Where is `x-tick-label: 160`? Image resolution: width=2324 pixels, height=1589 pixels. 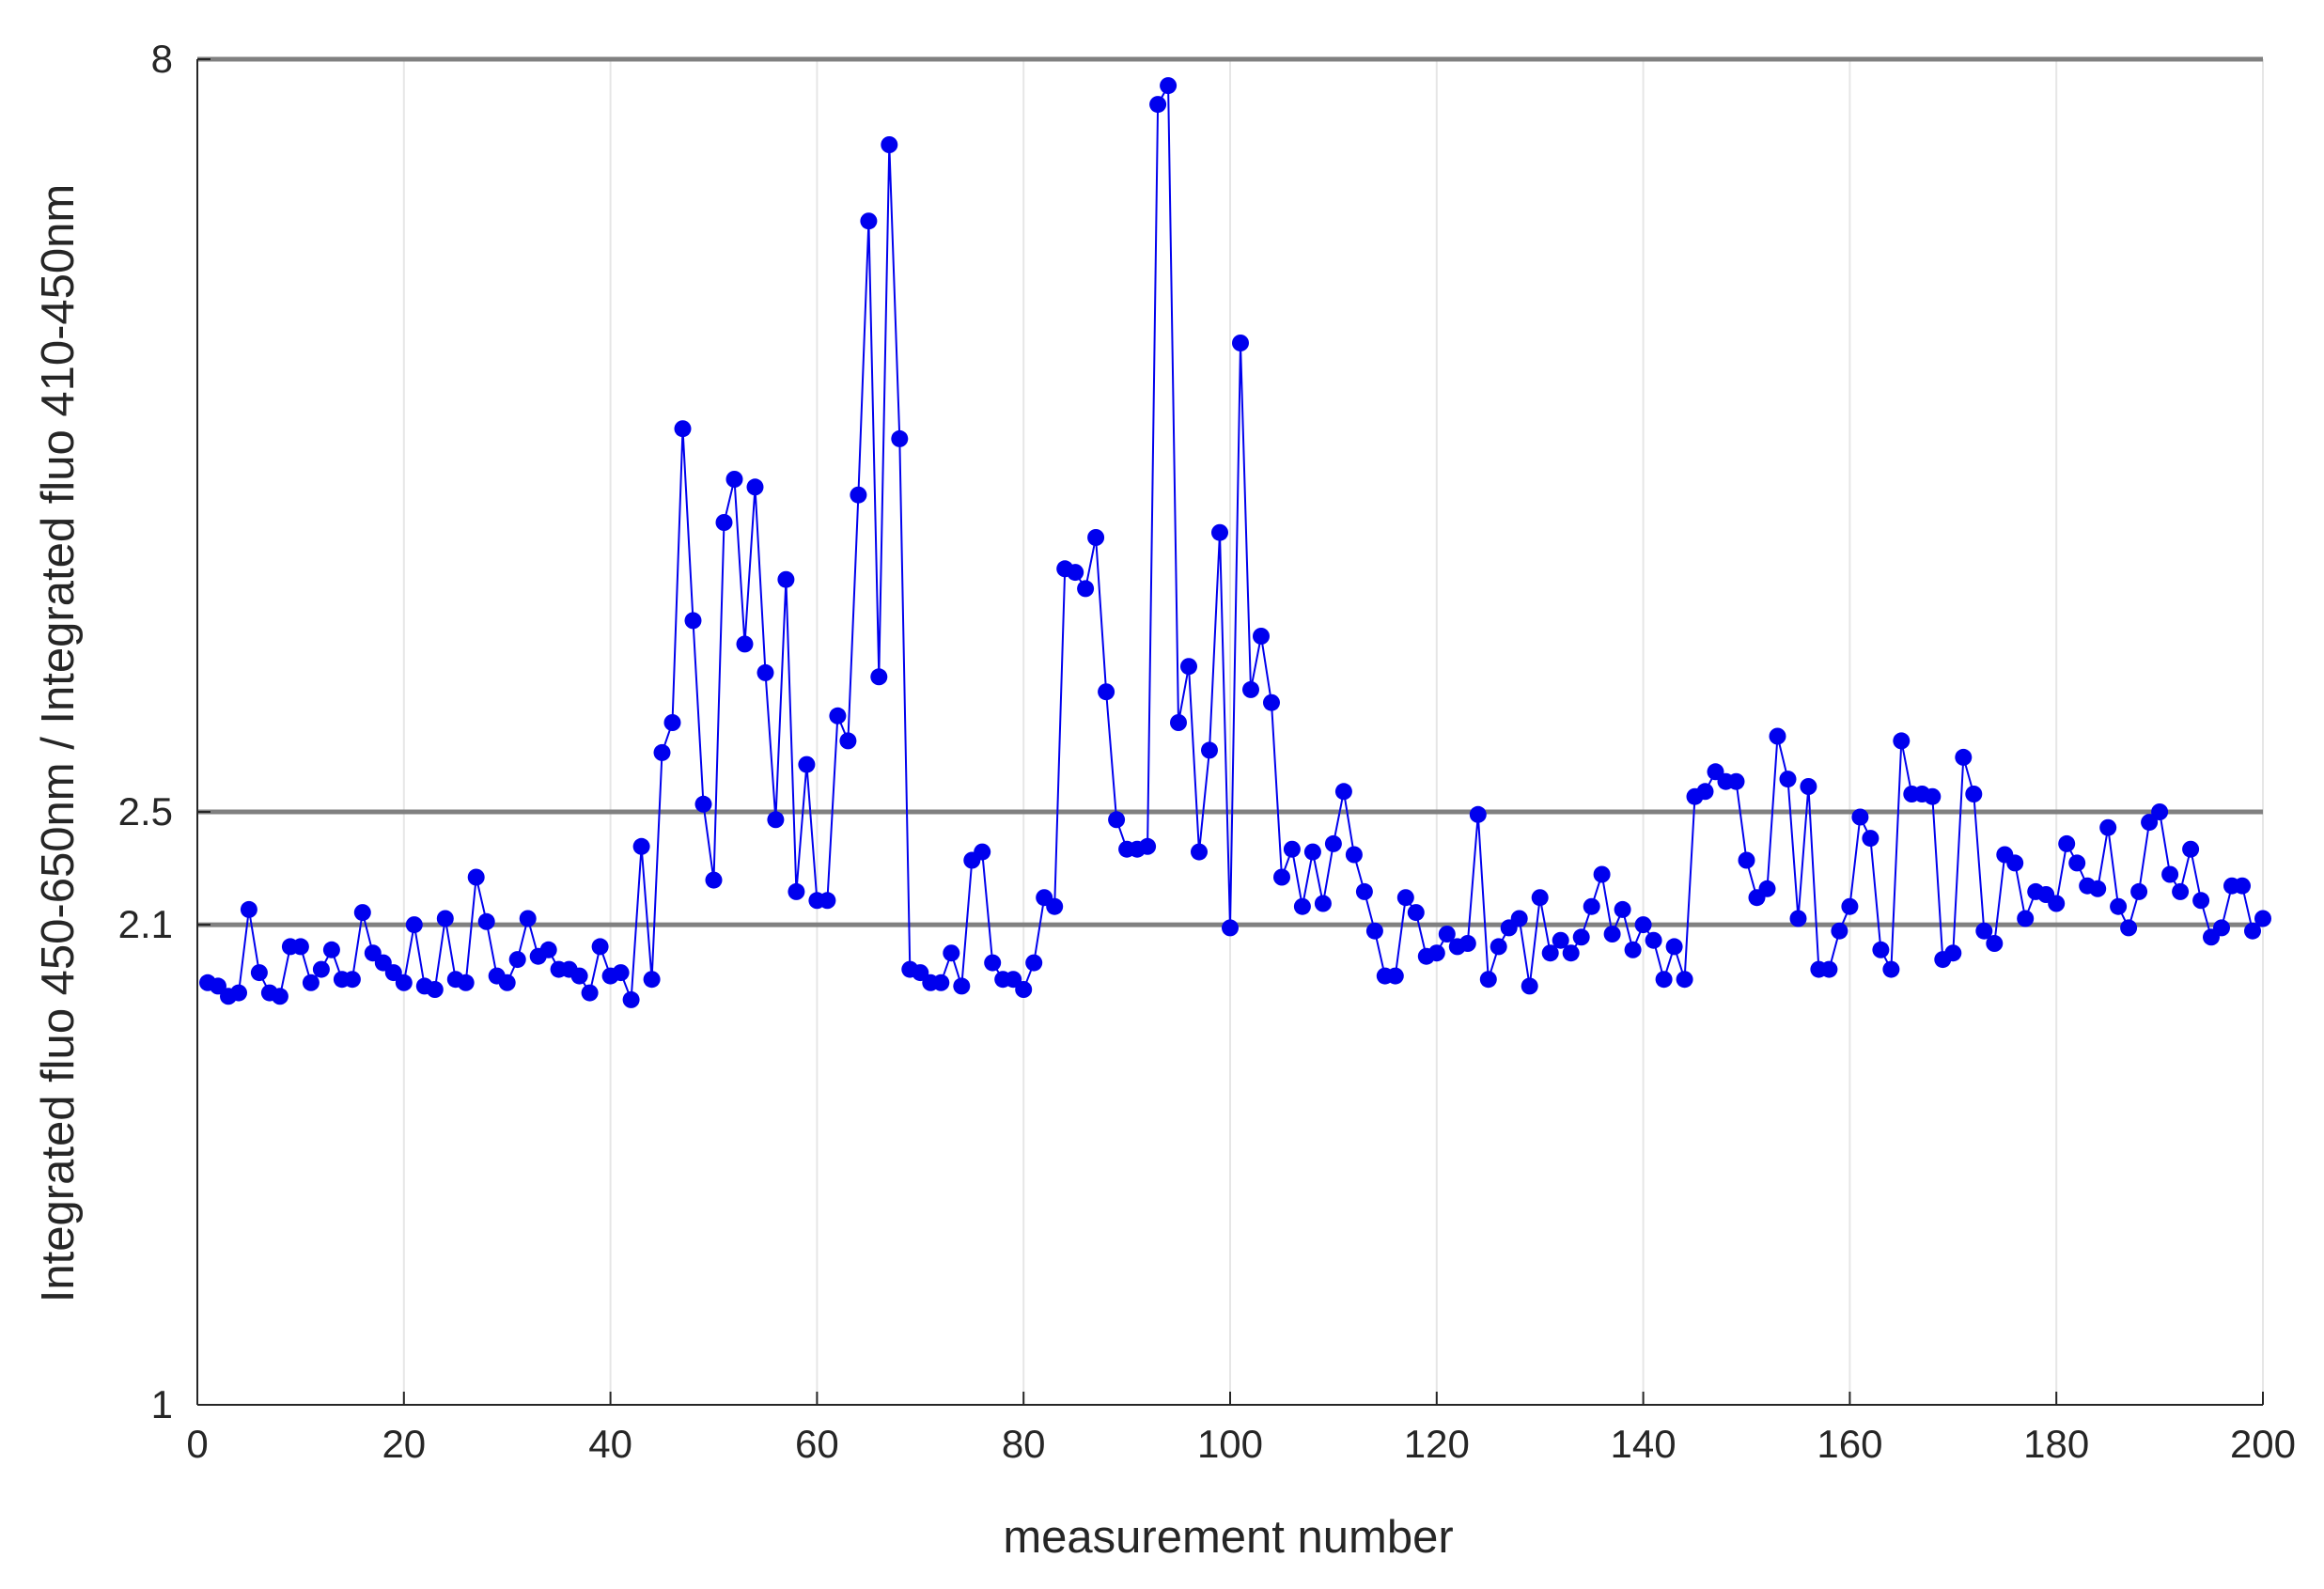 x-tick-label: 160 is located at coordinates (1849, 1444).